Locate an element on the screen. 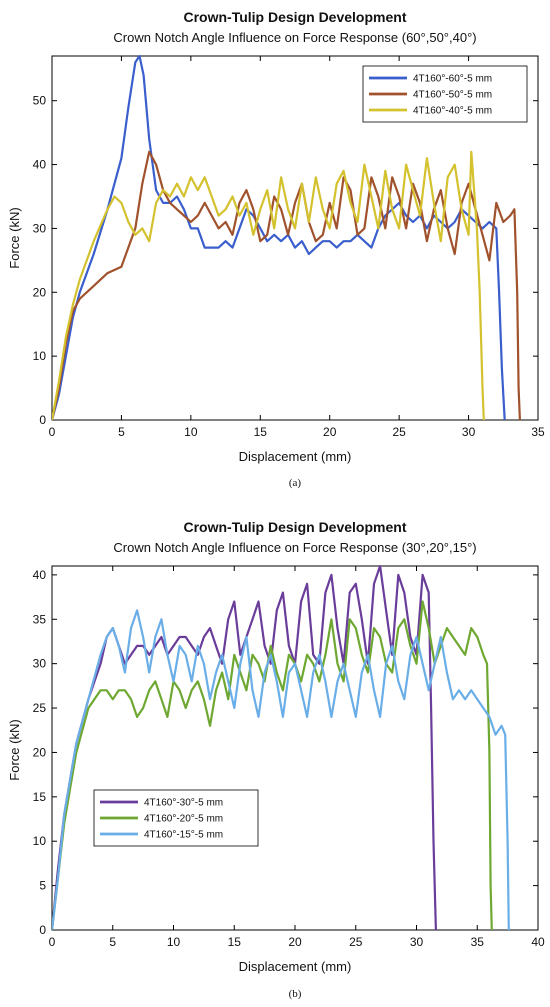 Image resolution: width=550 pixels, height=1007 pixels. legend-label: 4T160°-20°-5 mm is located at coordinates (183, 819).